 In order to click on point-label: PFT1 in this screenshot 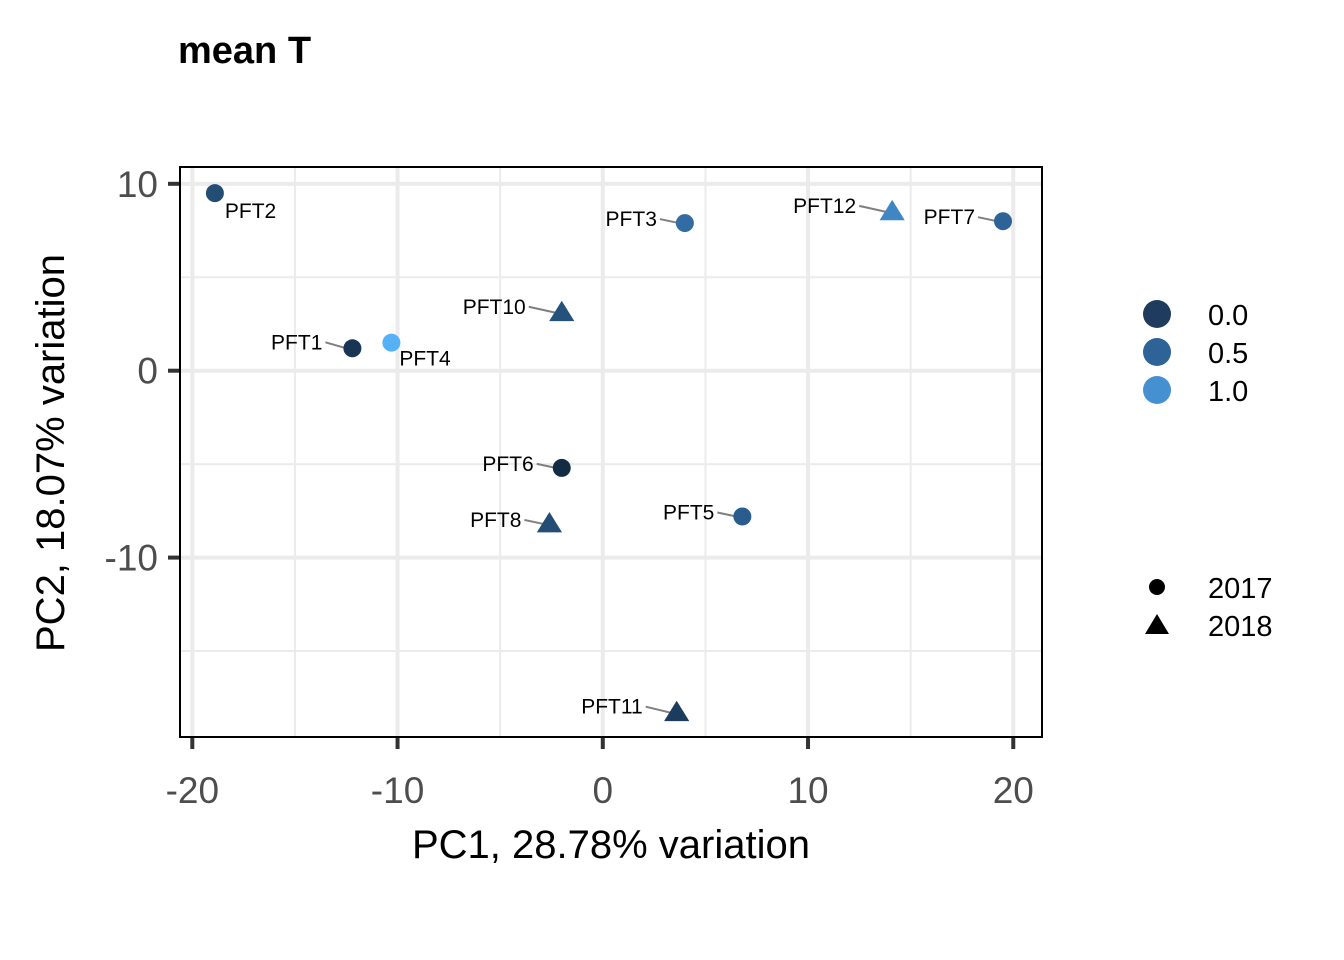, I will do `click(296, 342)`.